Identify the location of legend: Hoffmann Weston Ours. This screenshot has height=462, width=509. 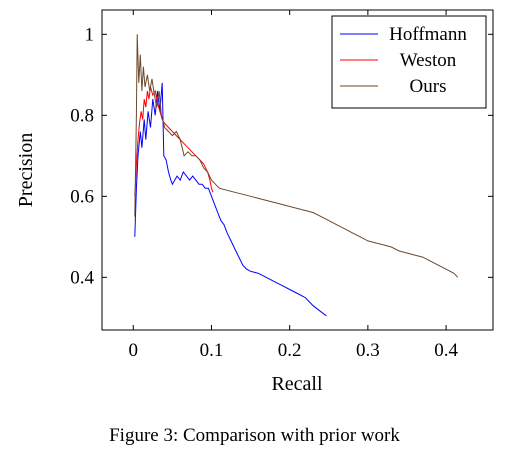
(409, 62).